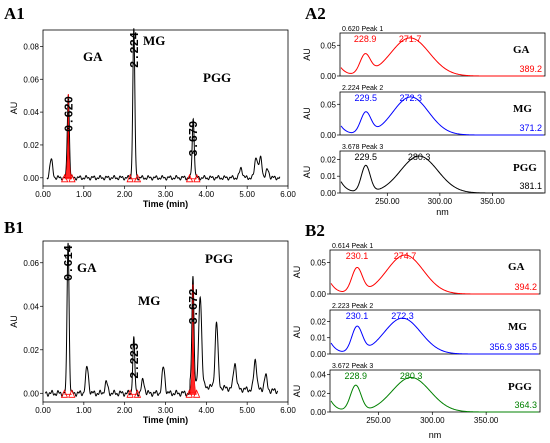  Describe the element at coordinates (43, 194) in the screenshot. I see `chart-a1-x-tick-label: 0.00` at that location.